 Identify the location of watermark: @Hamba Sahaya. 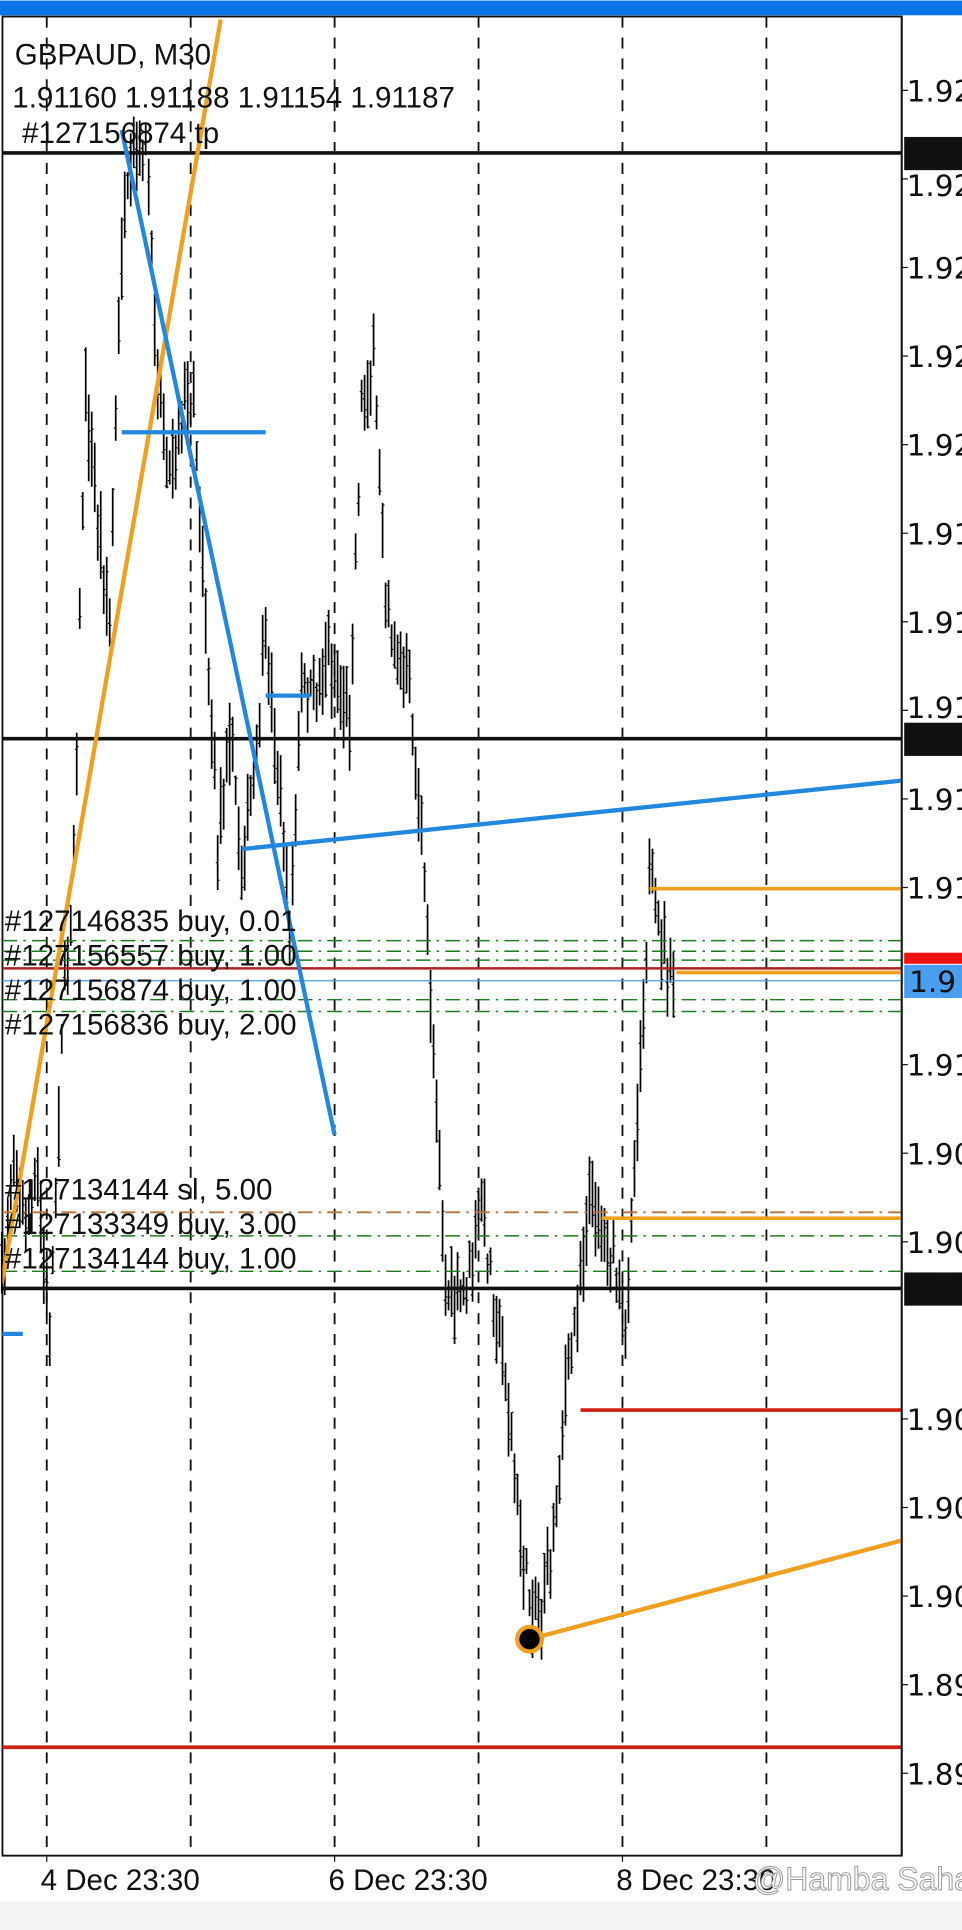
(857, 1879).